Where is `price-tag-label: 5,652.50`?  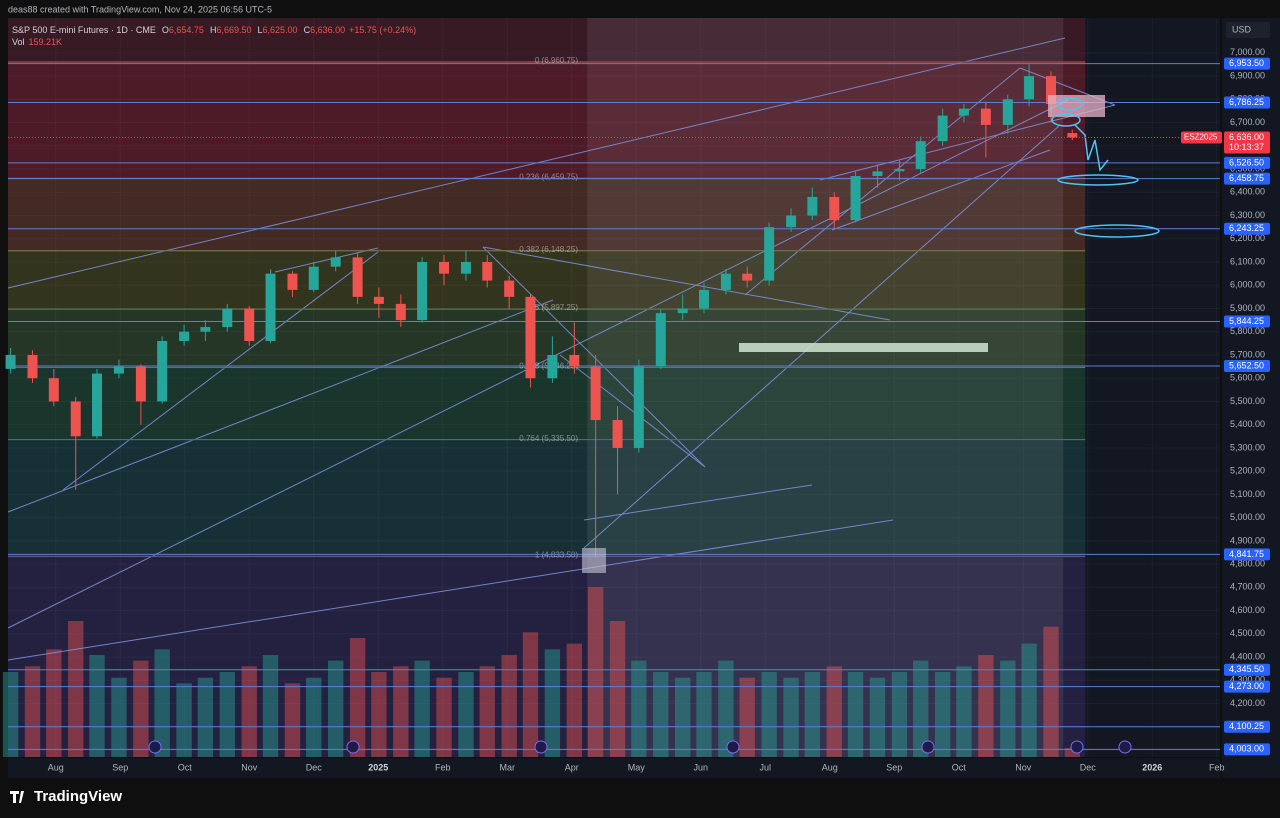
price-tag-label: 5,652.50 is located at coordinates (1246, 365).